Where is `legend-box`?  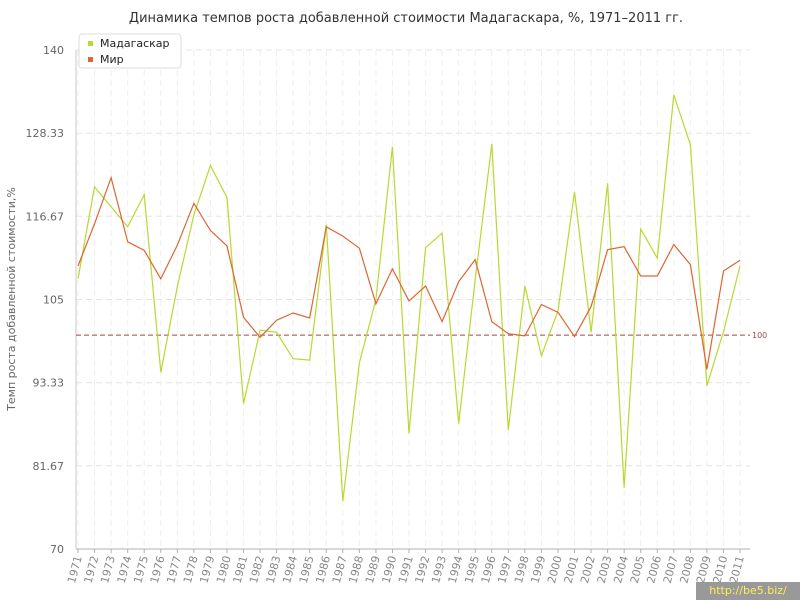
legend-box is located at coordinates (130, 51).